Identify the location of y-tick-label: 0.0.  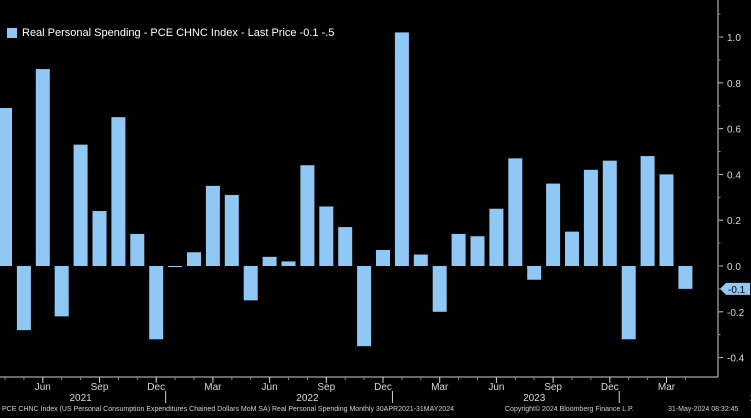
(734, 267).